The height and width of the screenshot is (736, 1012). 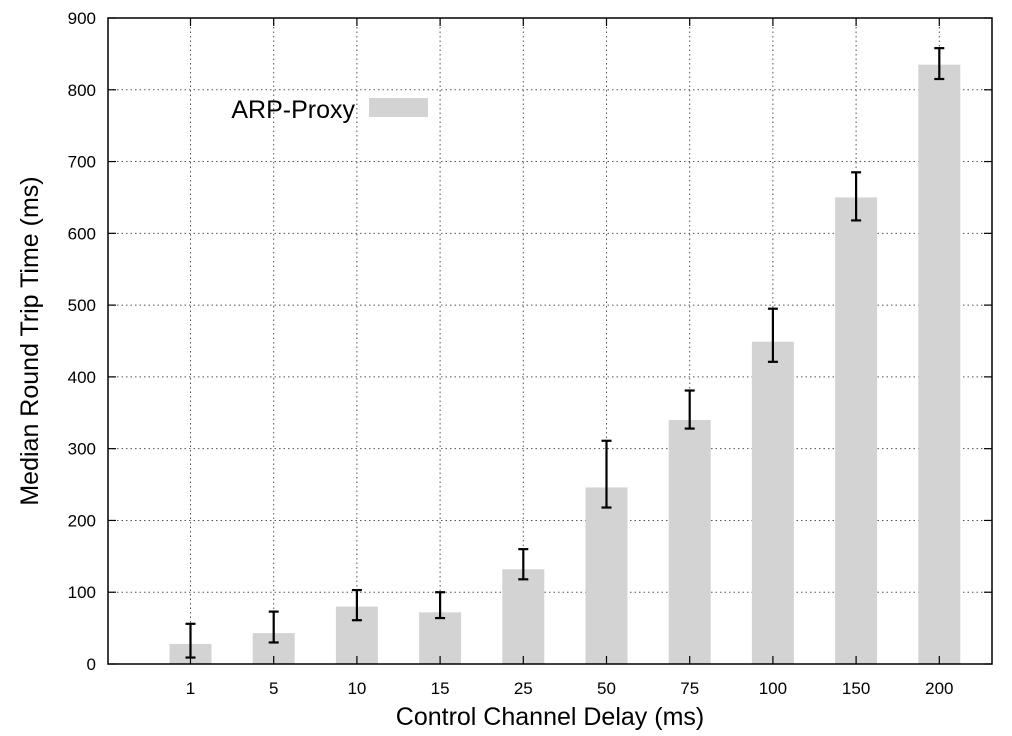 I want to click on x-tick-label: 200, so click(x=939, y=688).